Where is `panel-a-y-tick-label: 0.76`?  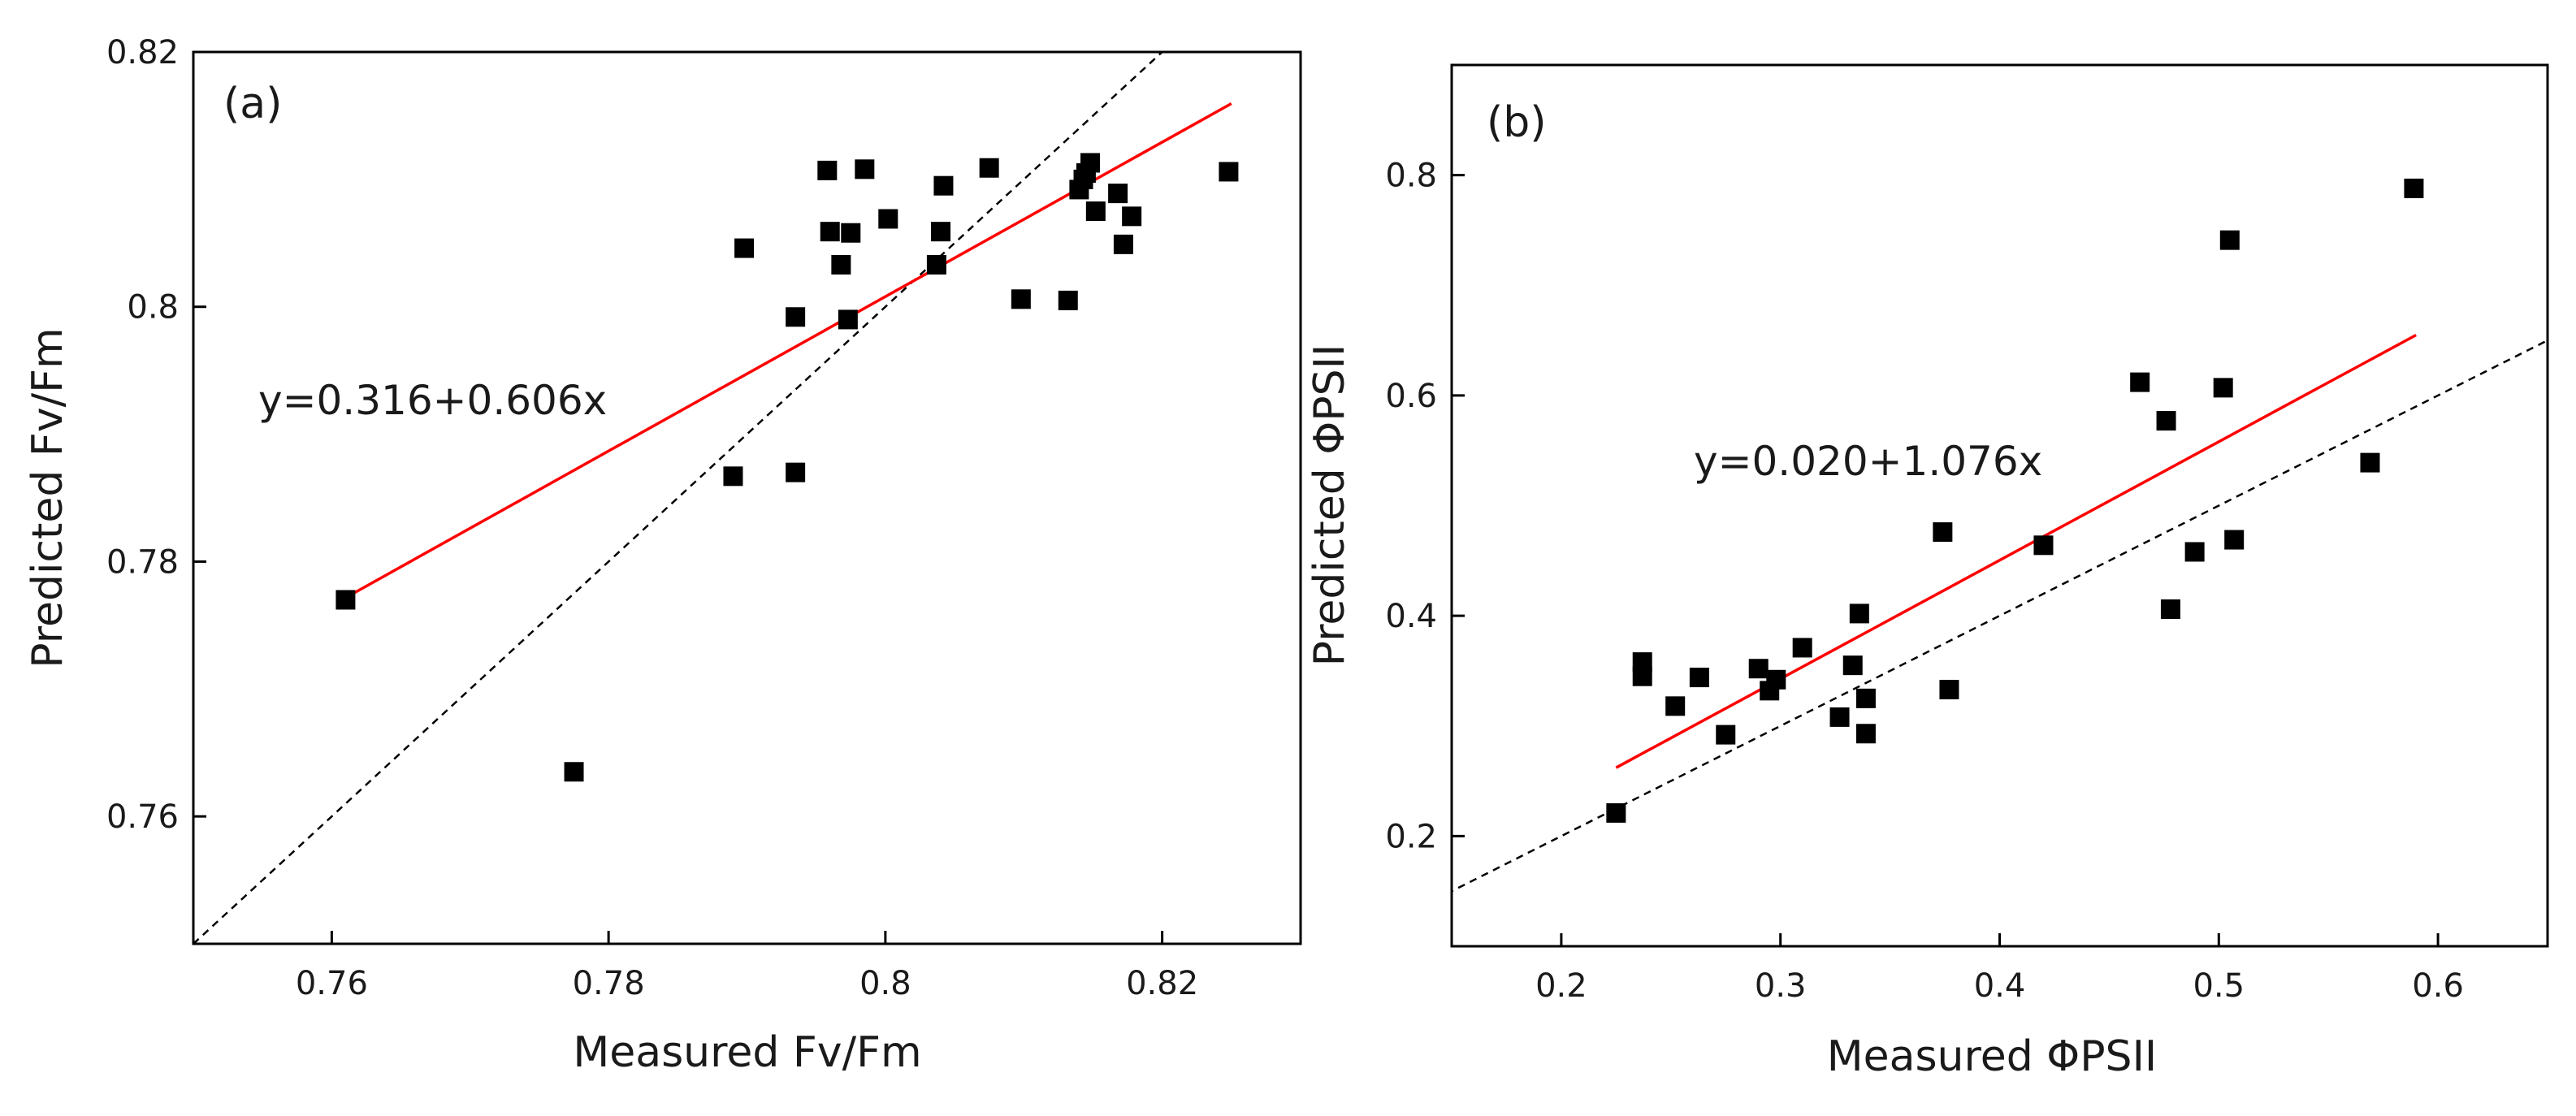 panel-a-y-tick-label: 0.76 is located at coordinates (142, 817).